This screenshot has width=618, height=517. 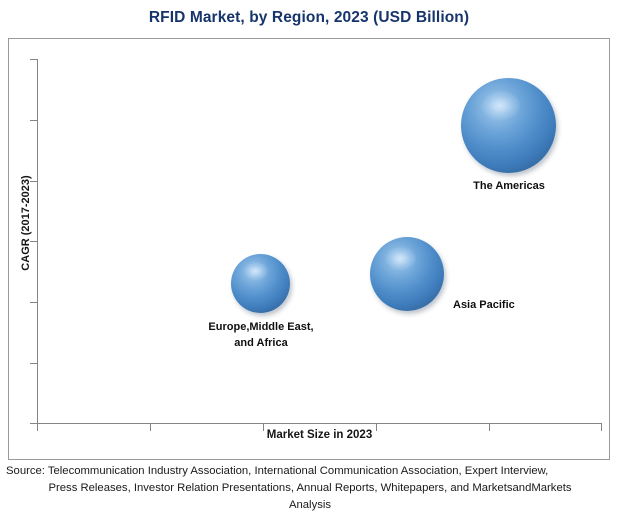 What do you see at coordinates (261, 335) in the screenshot?
I see `bubble-label-europe-middle-east-africa: Europe,Middle East, and Africa` at bounding box center [261, 335].